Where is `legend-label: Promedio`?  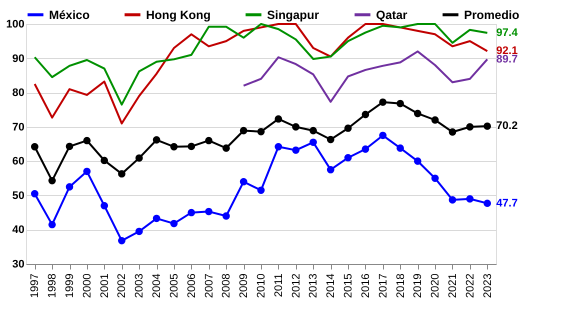
legend-label: Promedio is located at coordinates (492, 15).